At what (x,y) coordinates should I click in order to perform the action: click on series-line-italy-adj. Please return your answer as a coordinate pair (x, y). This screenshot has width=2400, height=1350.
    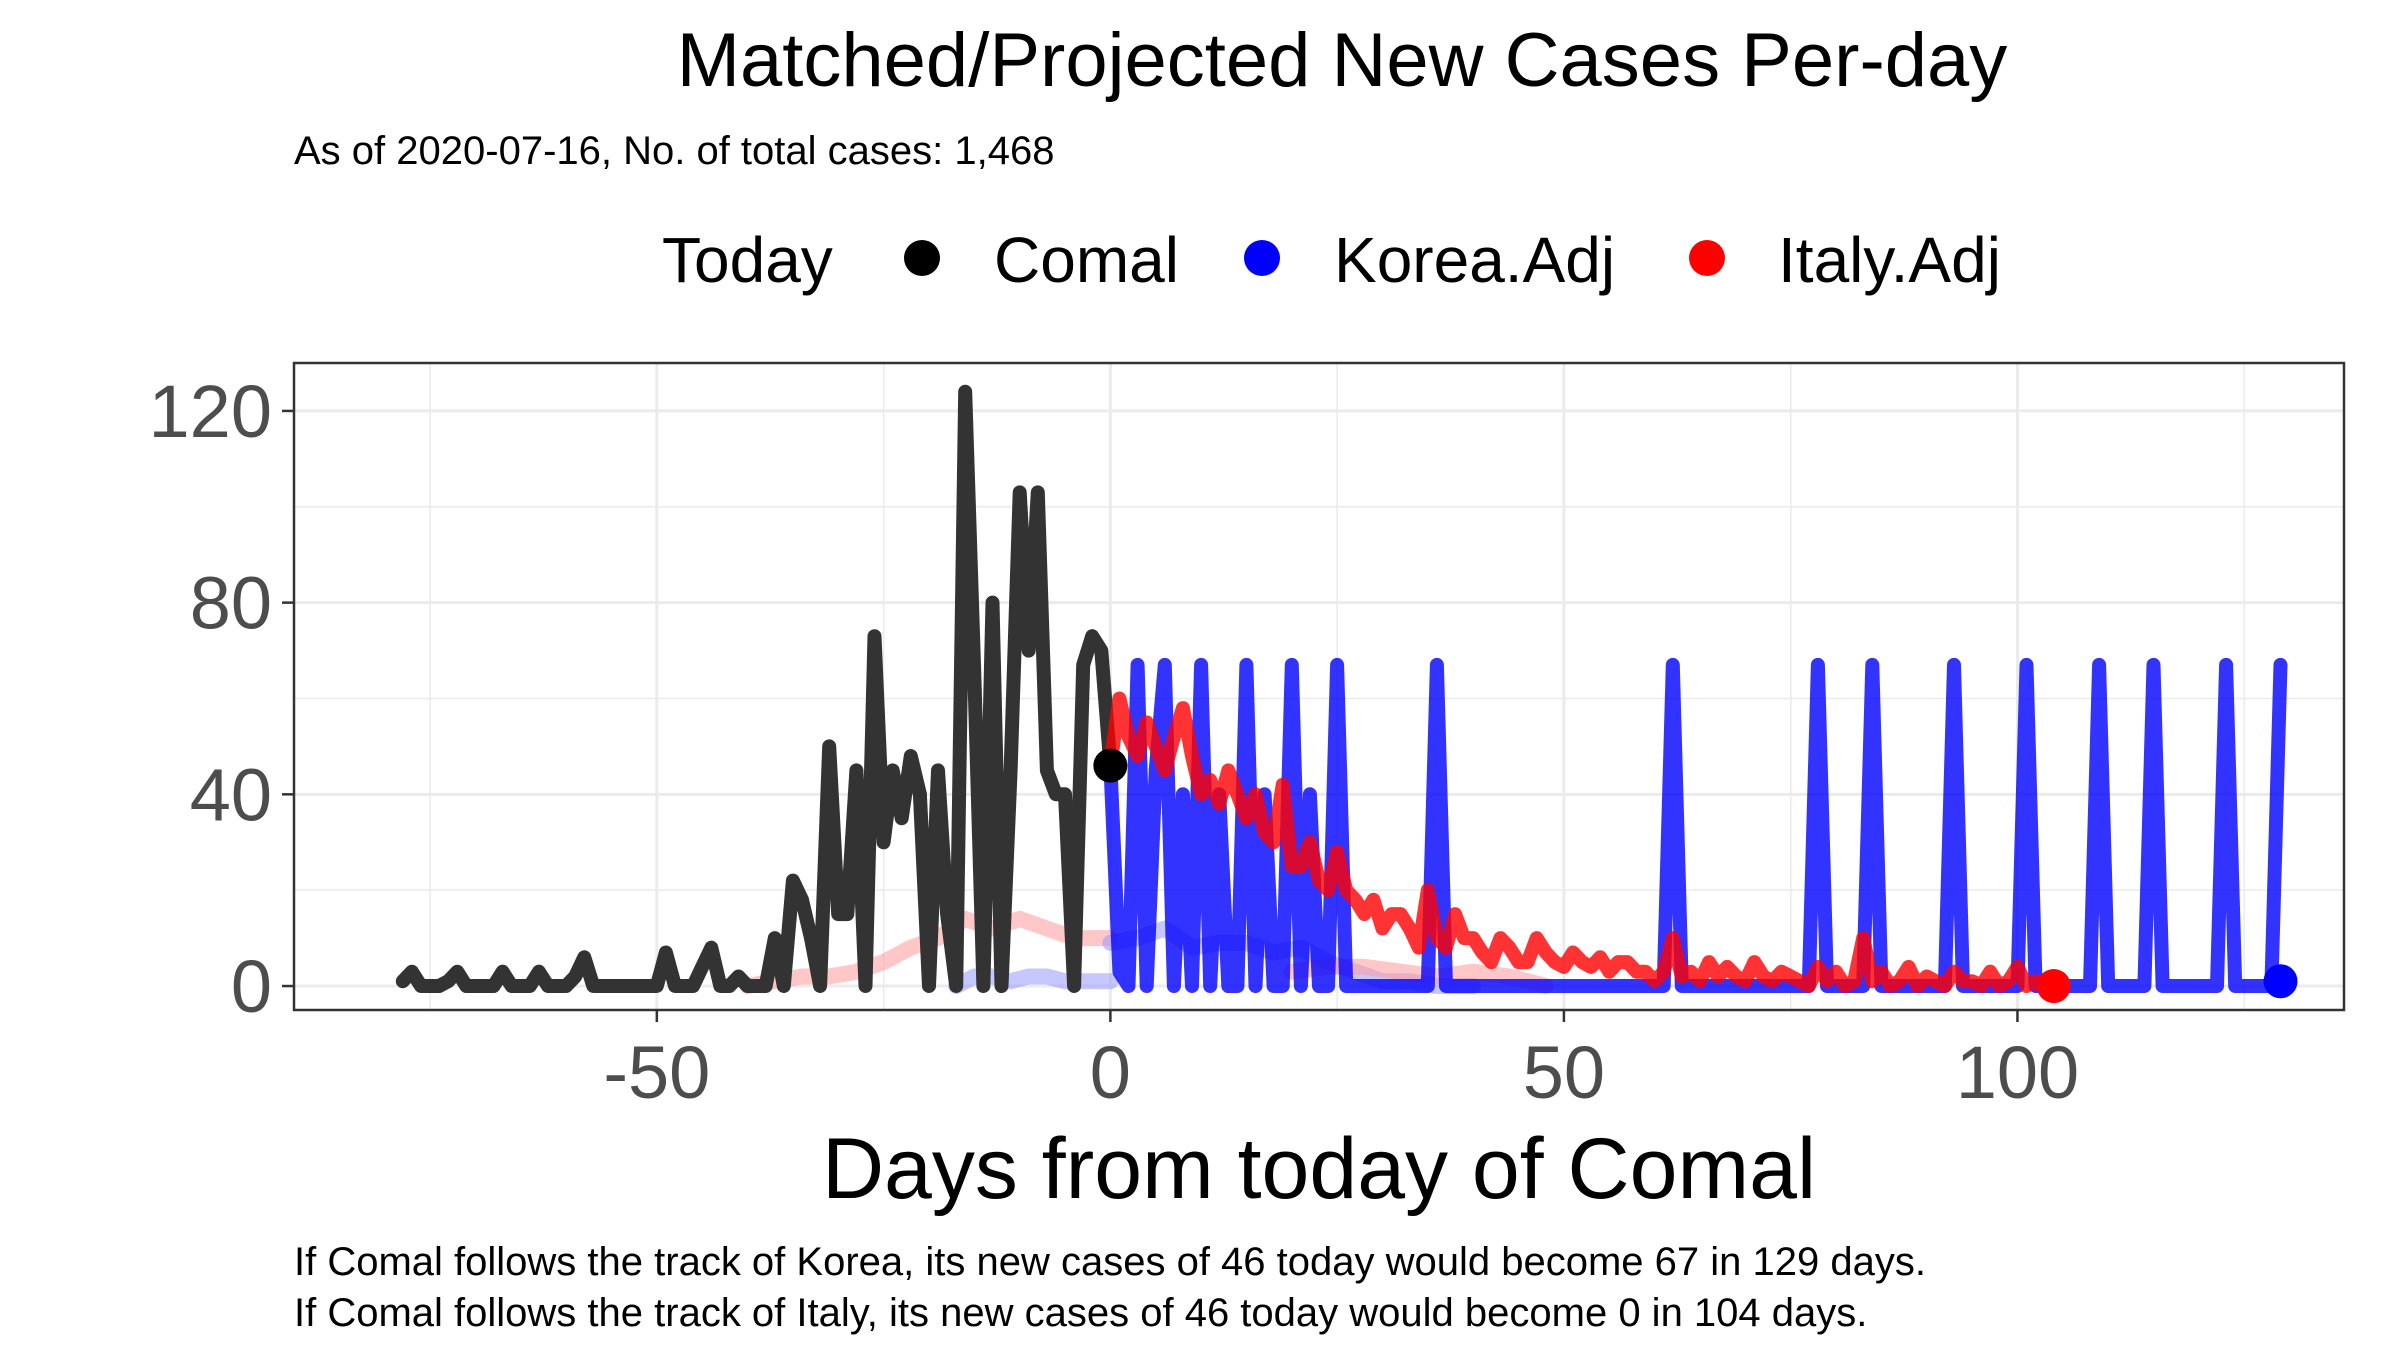
    Looking at the image, I should click on (1582, 842).